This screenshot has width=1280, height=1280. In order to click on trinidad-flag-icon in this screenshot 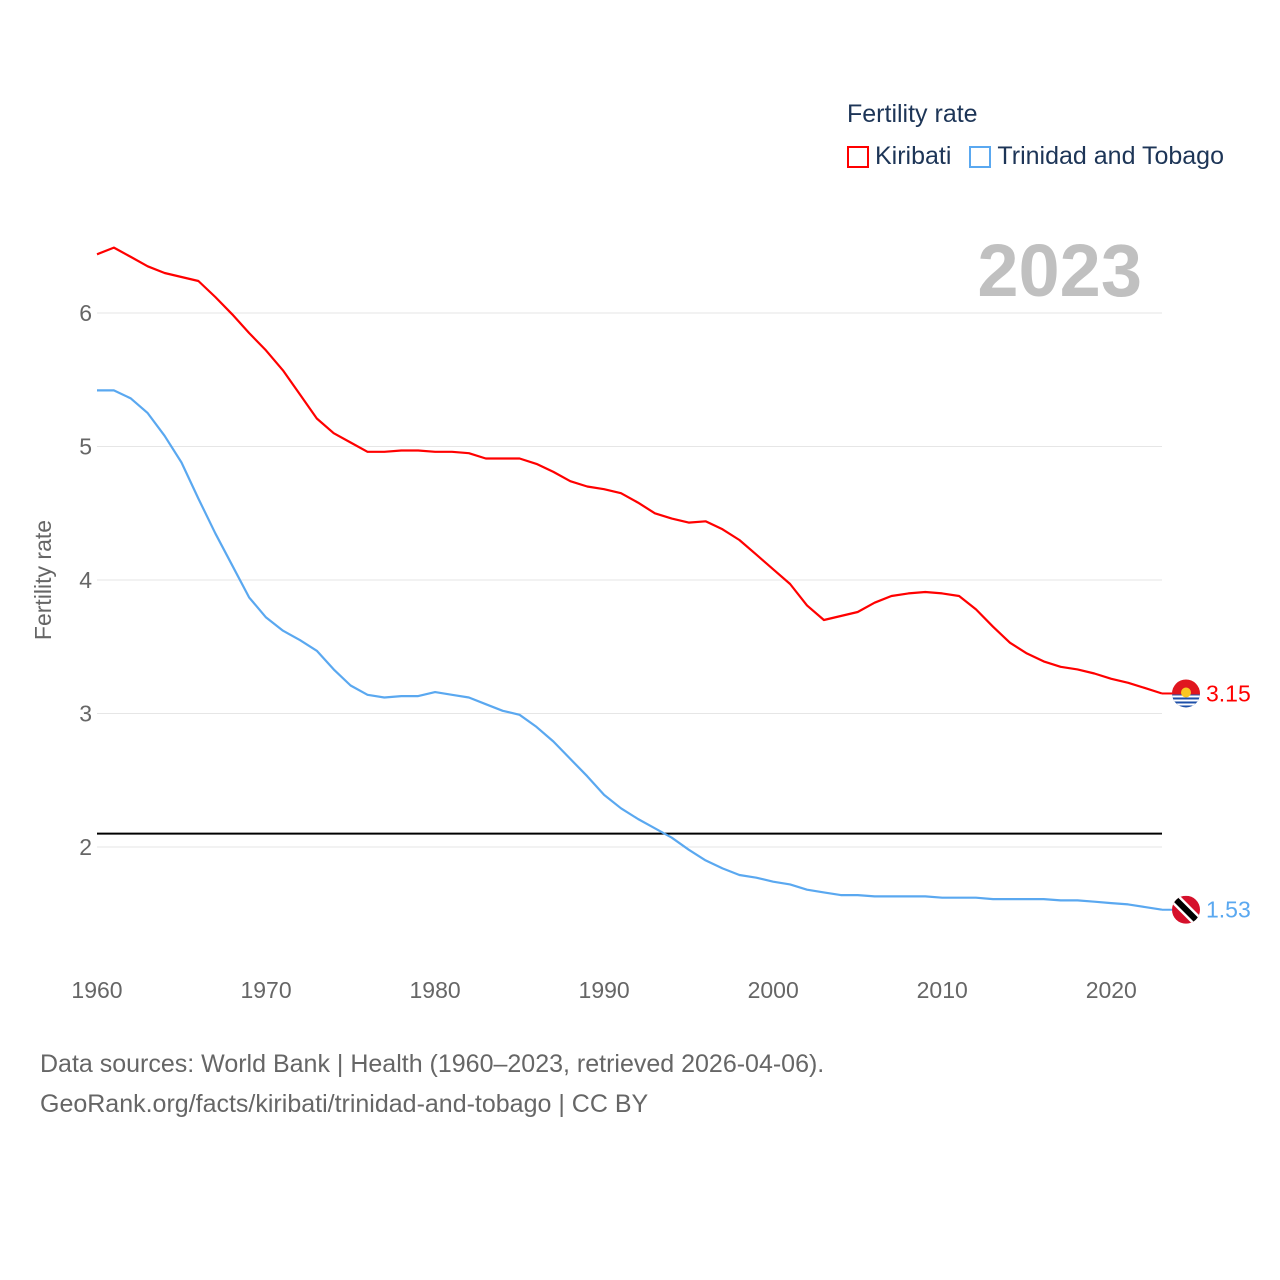, I will do `click(1186, 909)`.